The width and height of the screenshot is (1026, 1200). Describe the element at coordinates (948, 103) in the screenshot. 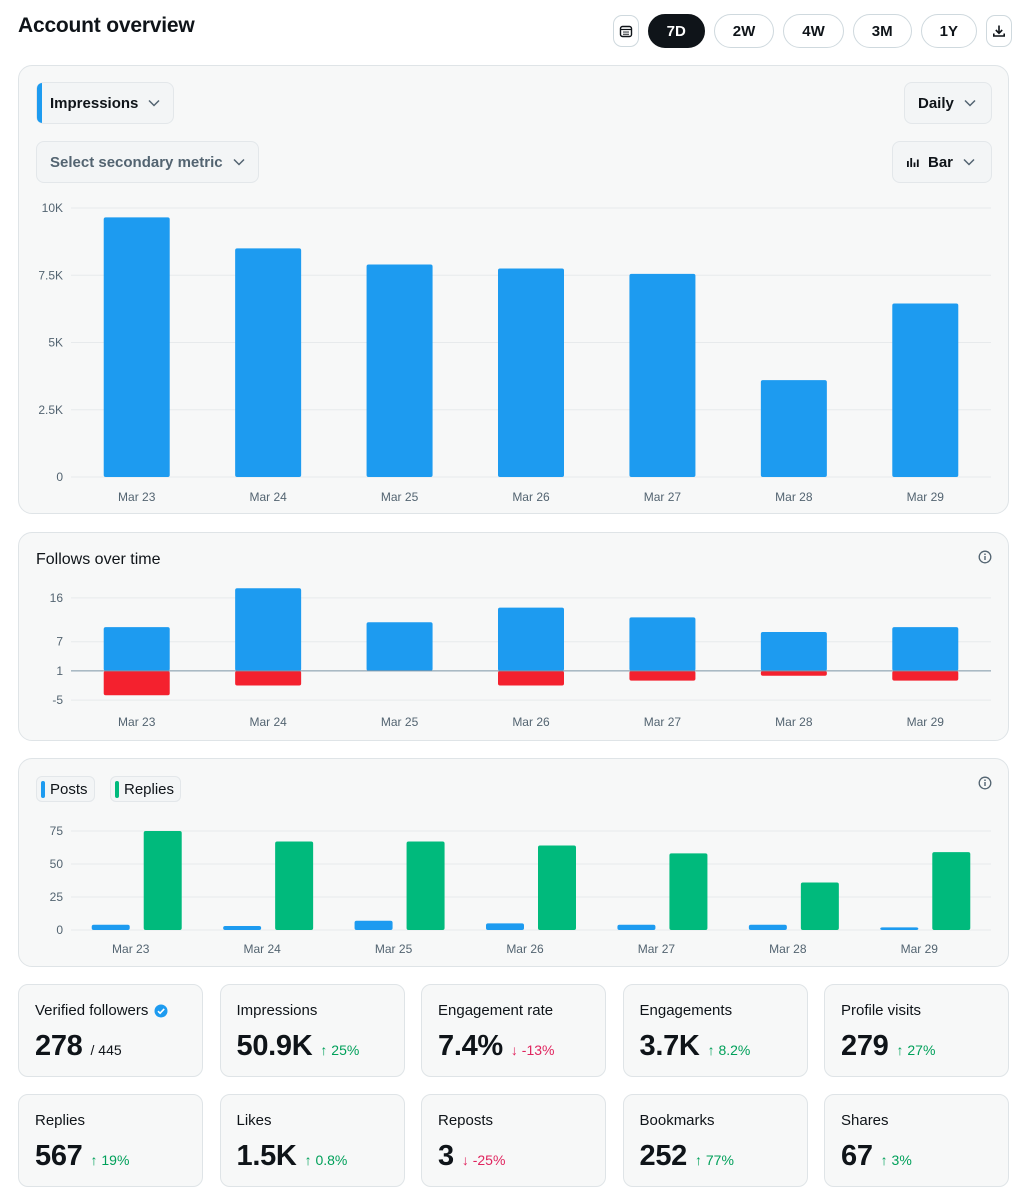

I see `interval-select: Daily` at that location.